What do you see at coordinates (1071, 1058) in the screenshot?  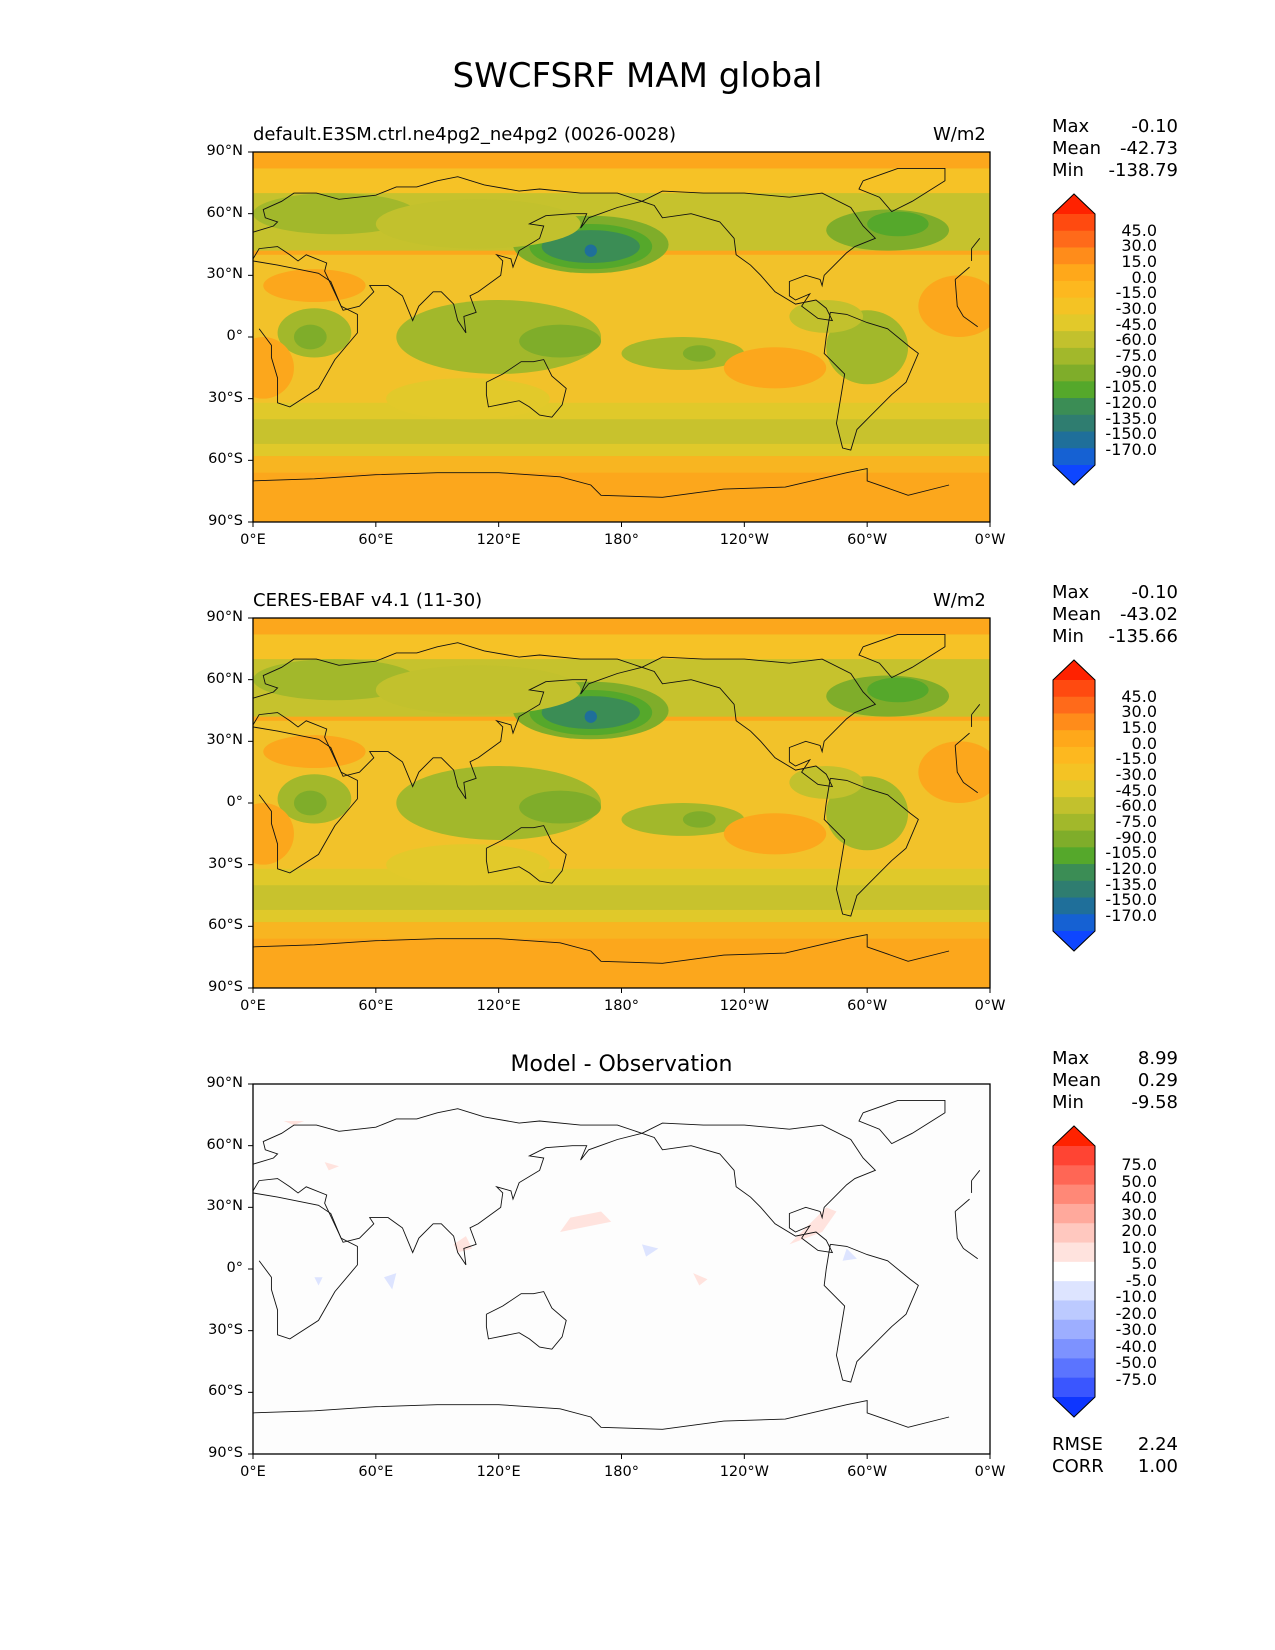 I see `stat-label-max: Max` at bounding box center [1071, 1058].